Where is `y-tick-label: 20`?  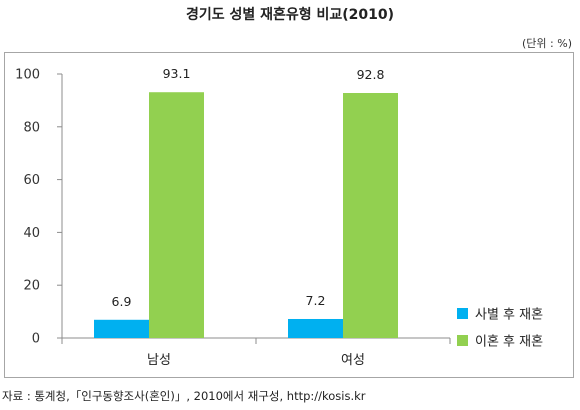
y-tick-label: 20 is located at coordinates (31, 286).